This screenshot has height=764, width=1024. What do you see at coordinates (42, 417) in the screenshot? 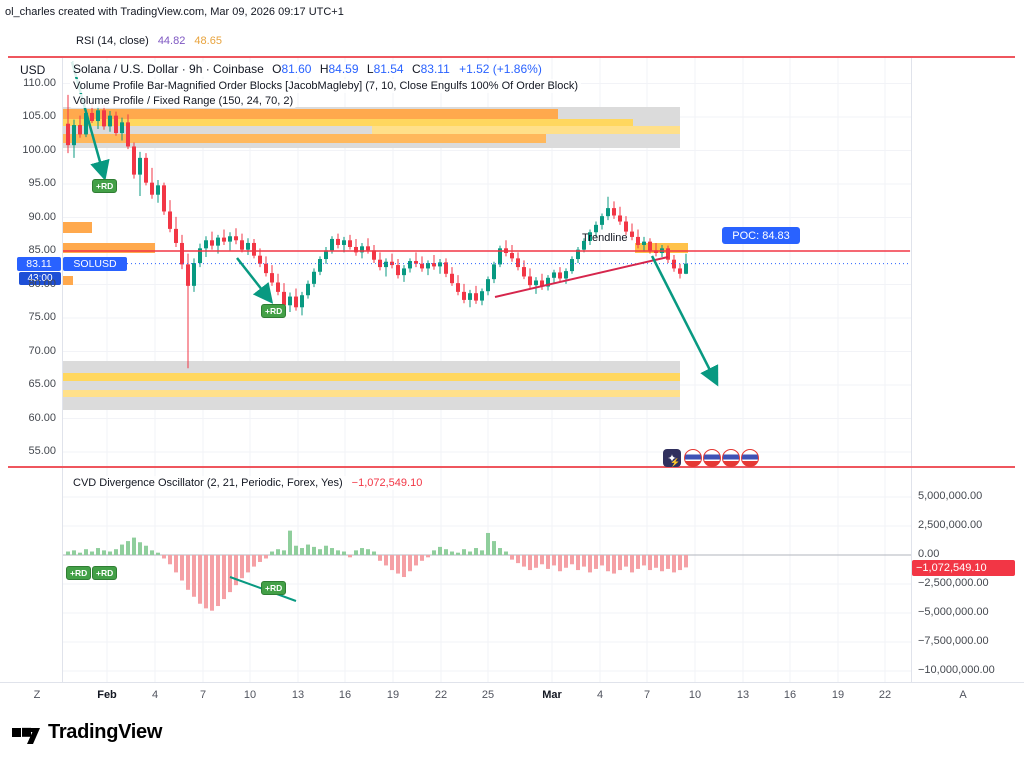
I see `price-tick-label: 60.00` at bounding box center [42, 417].